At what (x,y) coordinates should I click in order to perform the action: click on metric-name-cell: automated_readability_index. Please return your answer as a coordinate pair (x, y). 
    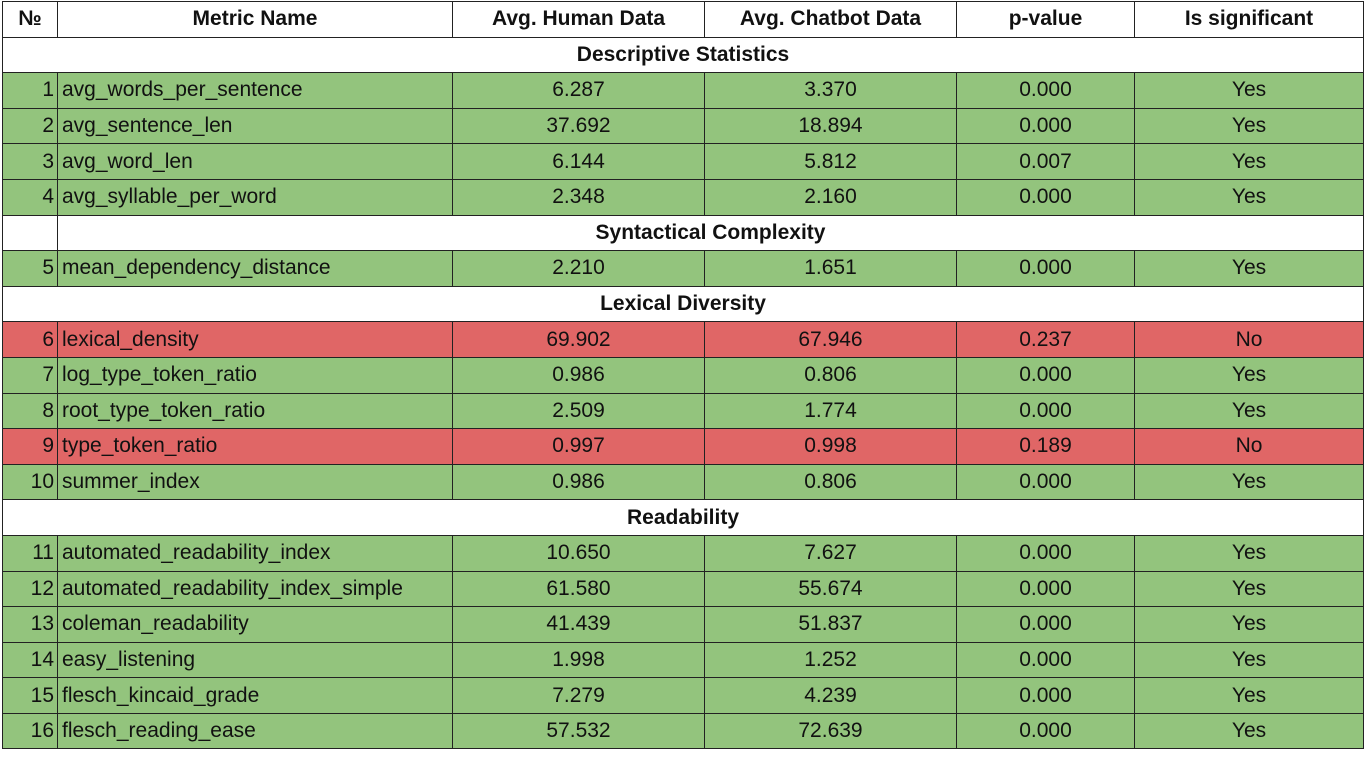
    Looking at the image, I should click on (255, 553).